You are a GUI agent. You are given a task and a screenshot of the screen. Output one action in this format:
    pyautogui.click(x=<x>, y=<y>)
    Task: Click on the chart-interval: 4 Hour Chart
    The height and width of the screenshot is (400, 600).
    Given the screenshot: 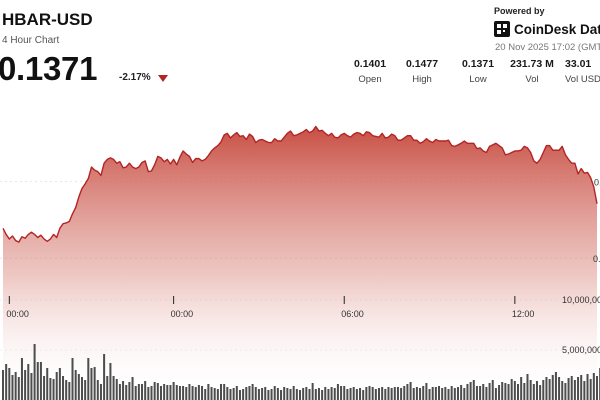 What is the action you would take?
    pyautogui.click(x=31, y=40)
    